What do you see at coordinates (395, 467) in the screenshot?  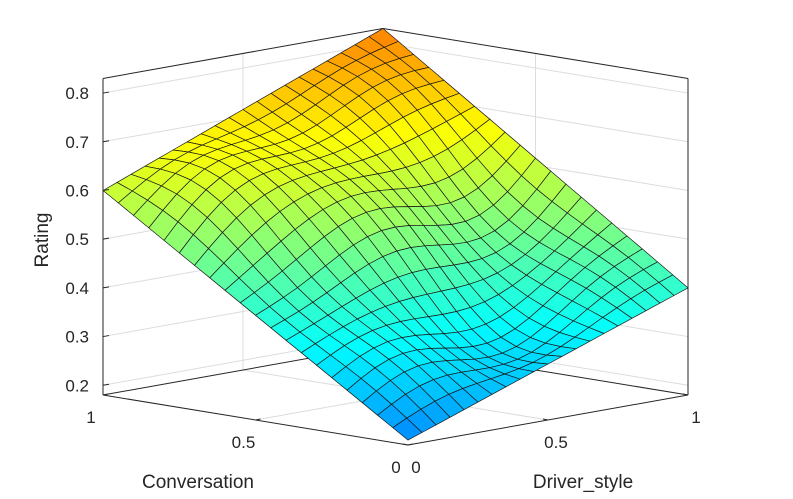 I see `y-tick-label: 0` at bounding box center [395, 467].